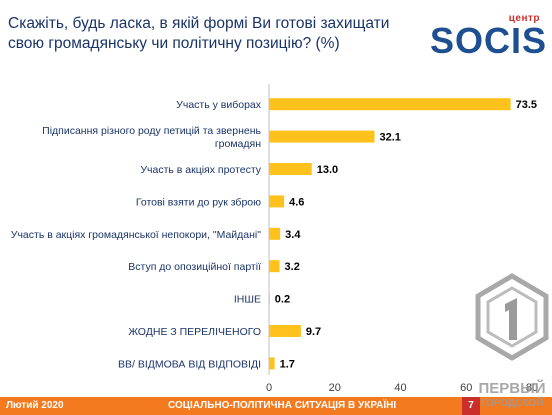  What do you see at coordinates (511, 388) in the screenshot?
I see `watermark-line1: ПЕРВЫЙ` at bounding box center [511, 388].